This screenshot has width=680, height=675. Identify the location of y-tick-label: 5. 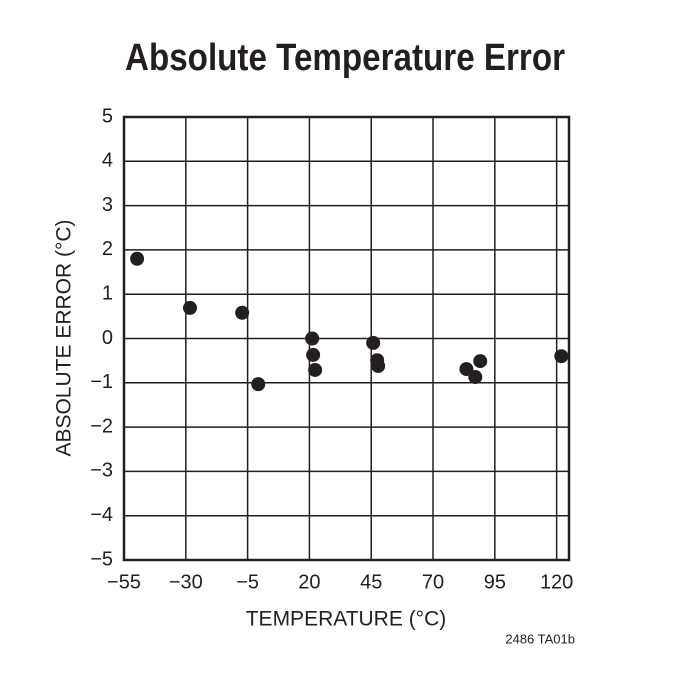
(107, 116).